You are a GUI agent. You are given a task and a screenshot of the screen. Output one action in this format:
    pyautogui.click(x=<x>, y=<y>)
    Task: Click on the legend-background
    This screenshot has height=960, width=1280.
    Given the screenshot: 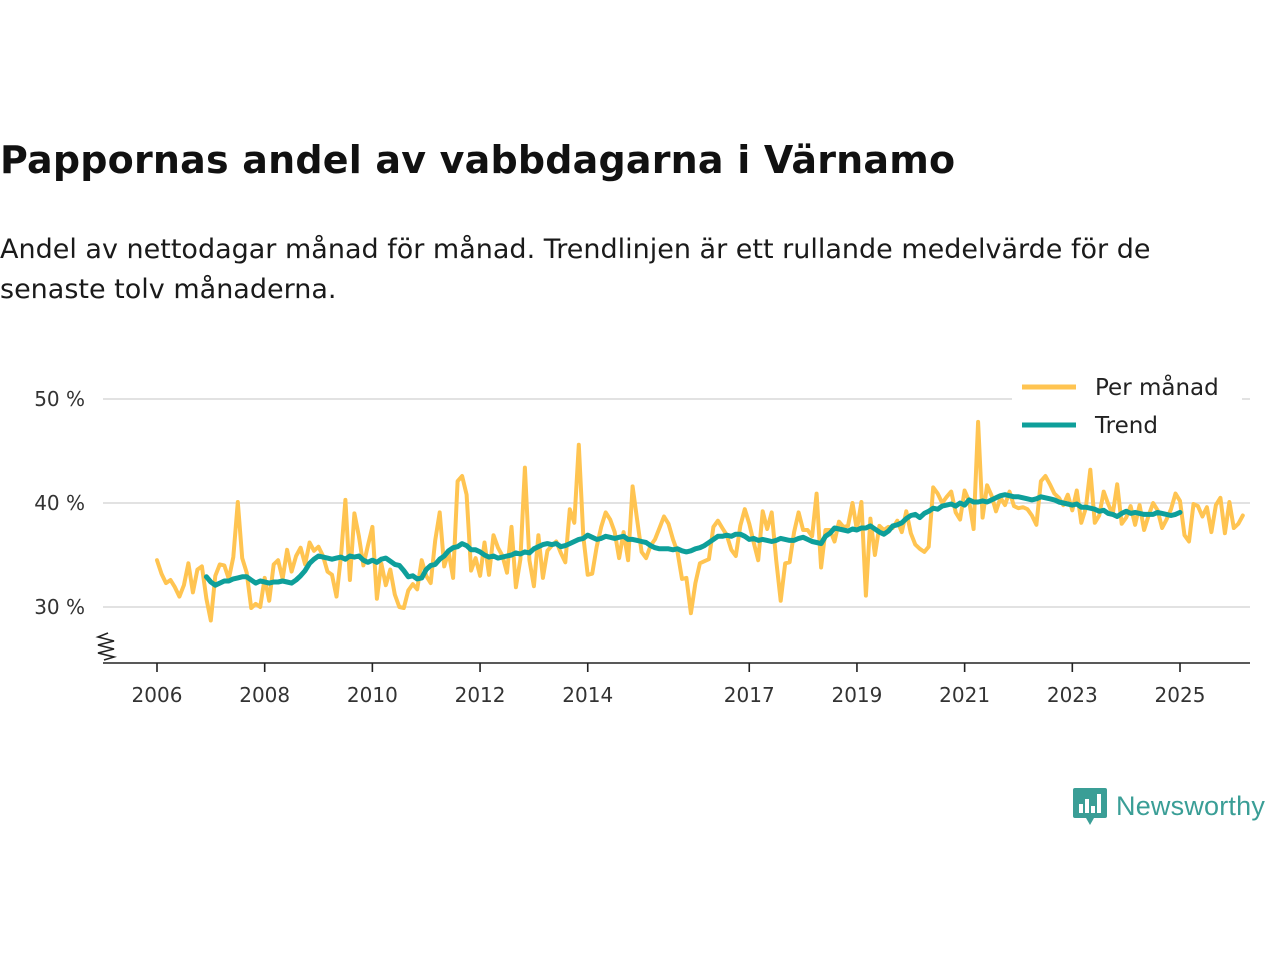 What is the action you would take?
    pyautogui.click(x=1127, y=406)
    